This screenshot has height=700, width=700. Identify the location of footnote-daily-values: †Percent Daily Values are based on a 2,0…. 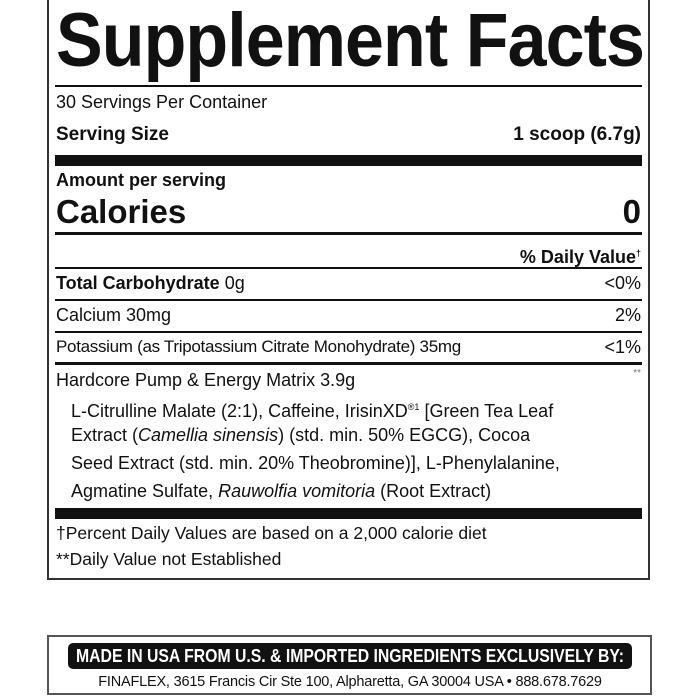
(271, 533).